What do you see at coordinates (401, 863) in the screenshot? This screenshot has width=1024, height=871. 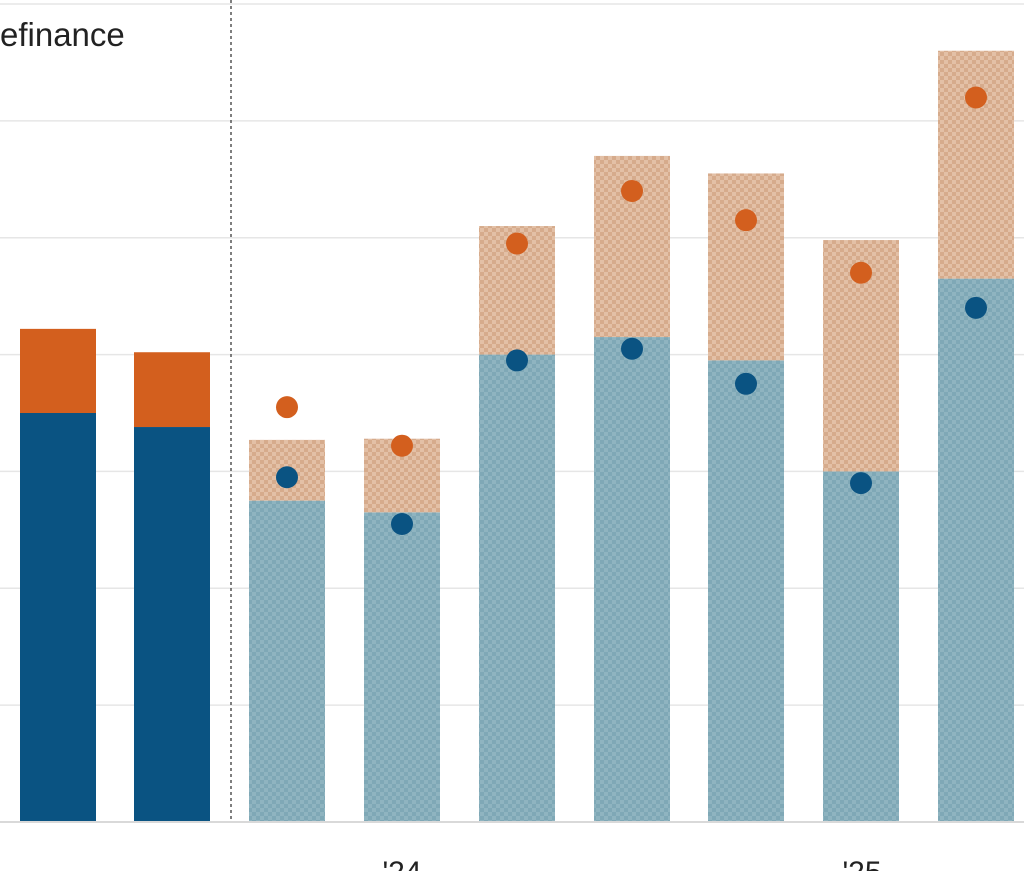 I see `x-tick-label: '24` at bounding box center [401, 863].